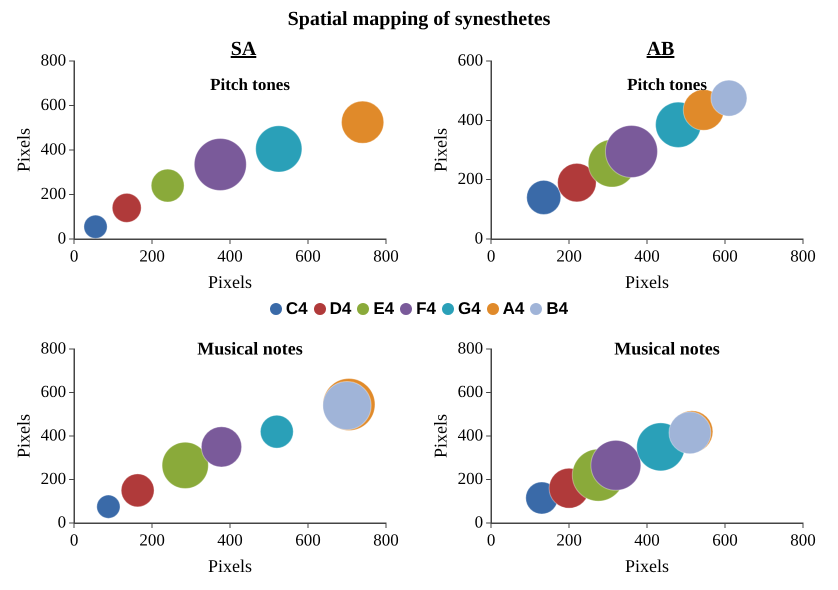  Describe the element at coordinates (243, 49) in the screenshot. I see `chart-title: SA` at that location.